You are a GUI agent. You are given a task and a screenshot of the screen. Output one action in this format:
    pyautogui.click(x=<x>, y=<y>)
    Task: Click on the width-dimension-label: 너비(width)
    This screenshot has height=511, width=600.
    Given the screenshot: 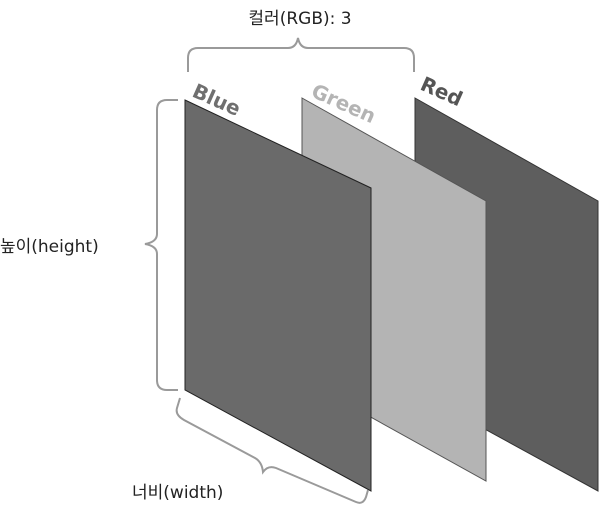 What is the action you would take?
    pyautogui.click(x=177, y=493)
    